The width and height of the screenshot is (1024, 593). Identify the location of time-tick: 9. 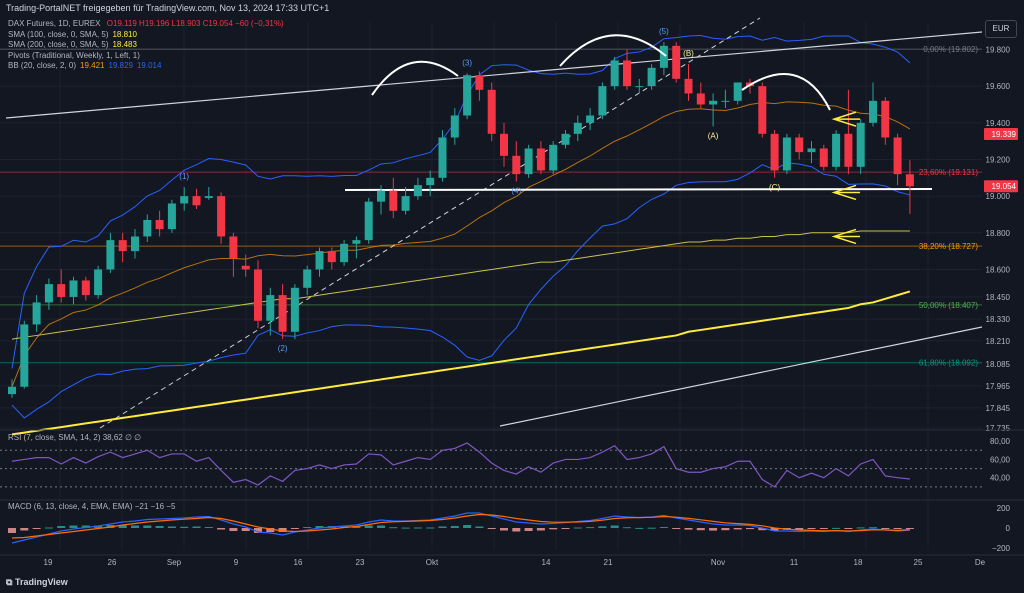
(236, 562).